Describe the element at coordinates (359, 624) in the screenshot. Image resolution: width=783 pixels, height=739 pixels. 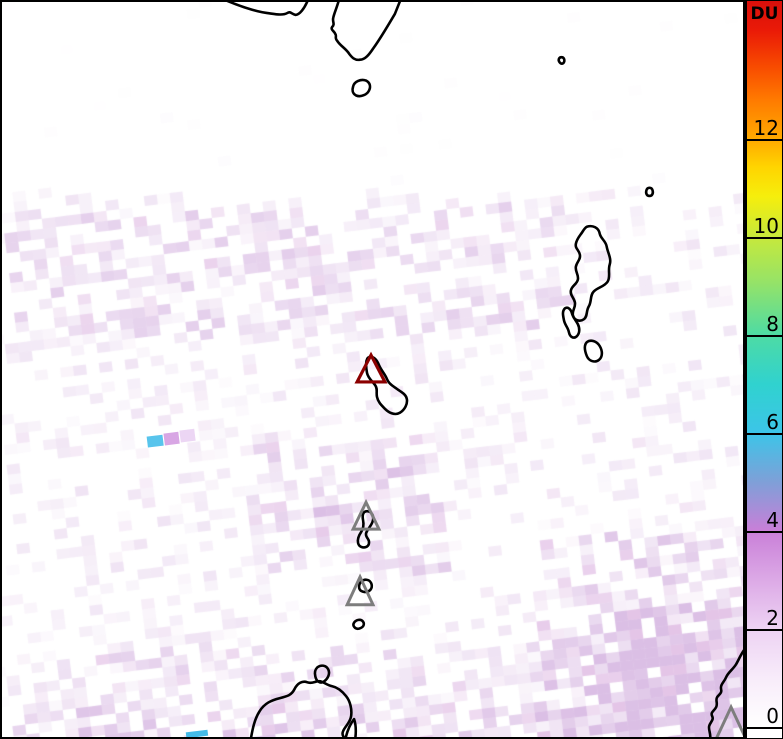
I see `islet-blob-south` at that location.